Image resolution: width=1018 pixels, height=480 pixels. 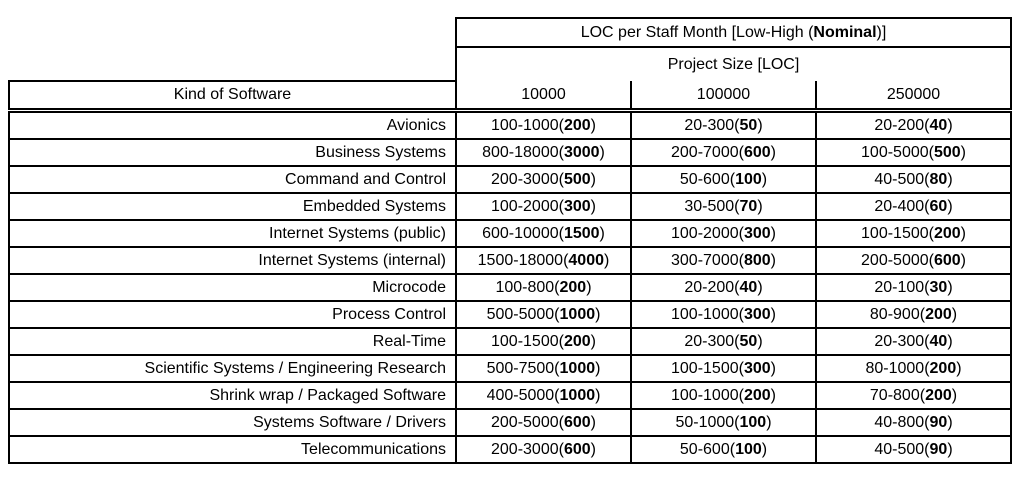 I want to click on loc-range-cell: 500-7500(1000), so click(x=543, y=368).